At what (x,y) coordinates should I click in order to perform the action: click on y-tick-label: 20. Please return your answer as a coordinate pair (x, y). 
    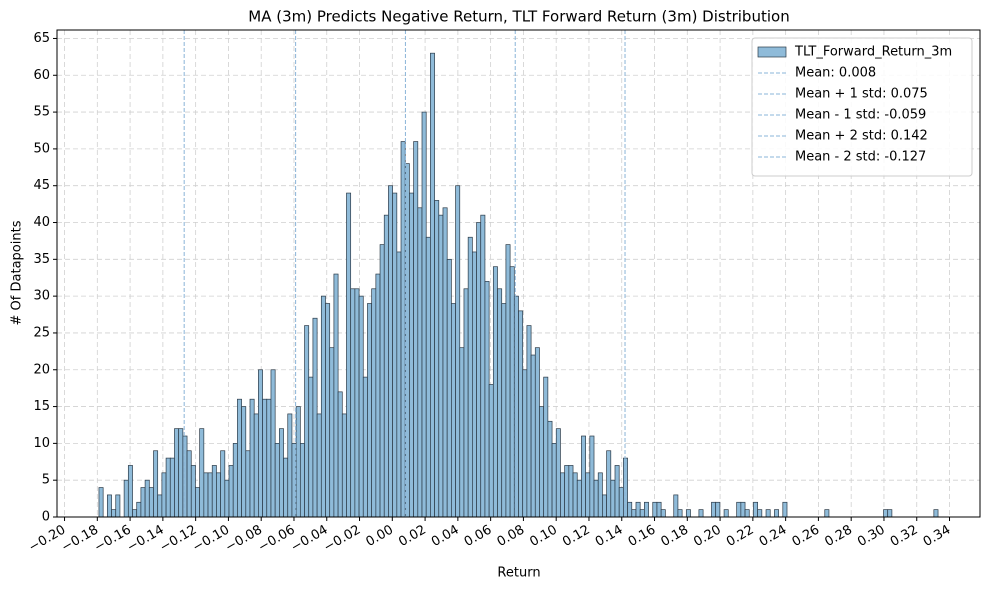
    Looking at the image, I should click on (41, 369).